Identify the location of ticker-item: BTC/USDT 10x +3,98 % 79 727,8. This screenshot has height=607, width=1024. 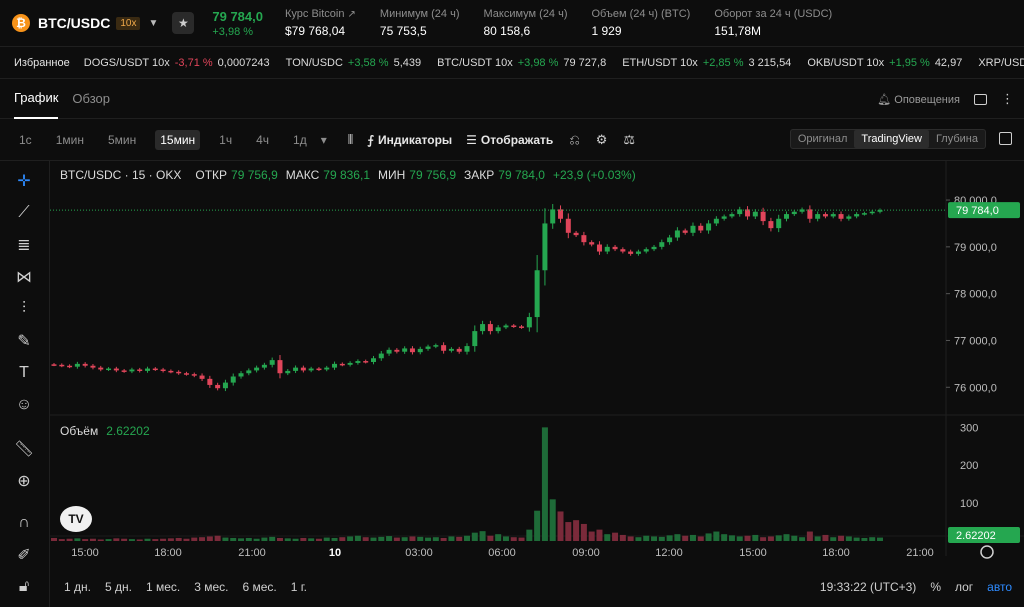
(521, 63).